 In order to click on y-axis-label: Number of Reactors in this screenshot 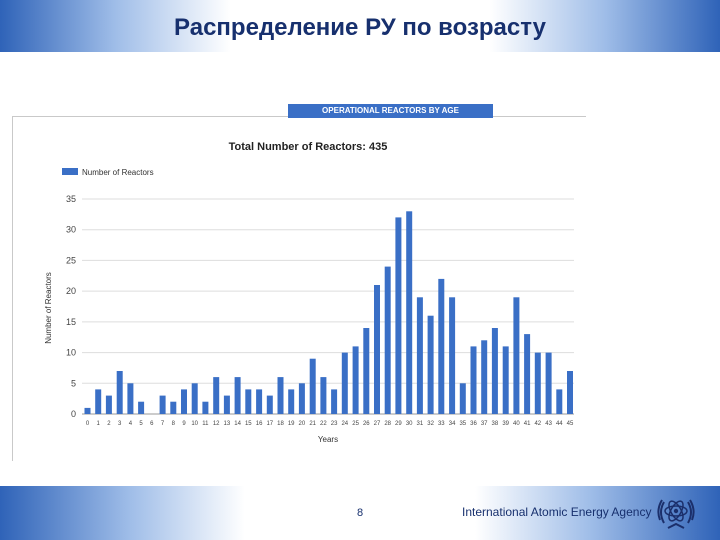, I will do `click(48, 308)`.